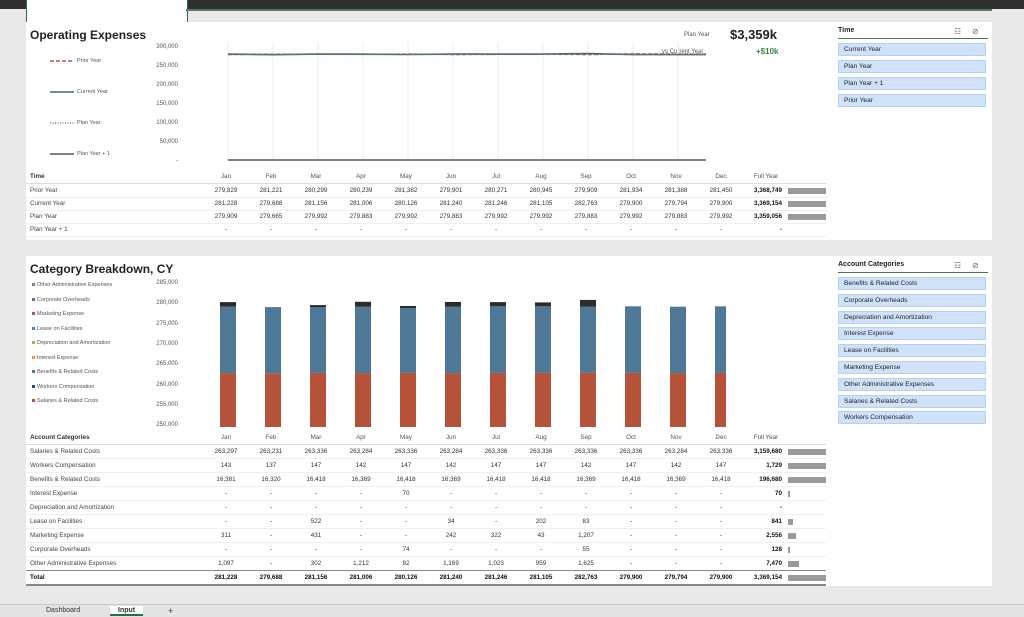 The width and height of the screenshot is (1024, 617). What do you see at coordinates (912, 283) in the screenshot?
I see `slicer-item-benefits-related-costs: Benefits & Related Costs` at bounding box center [912, 283].